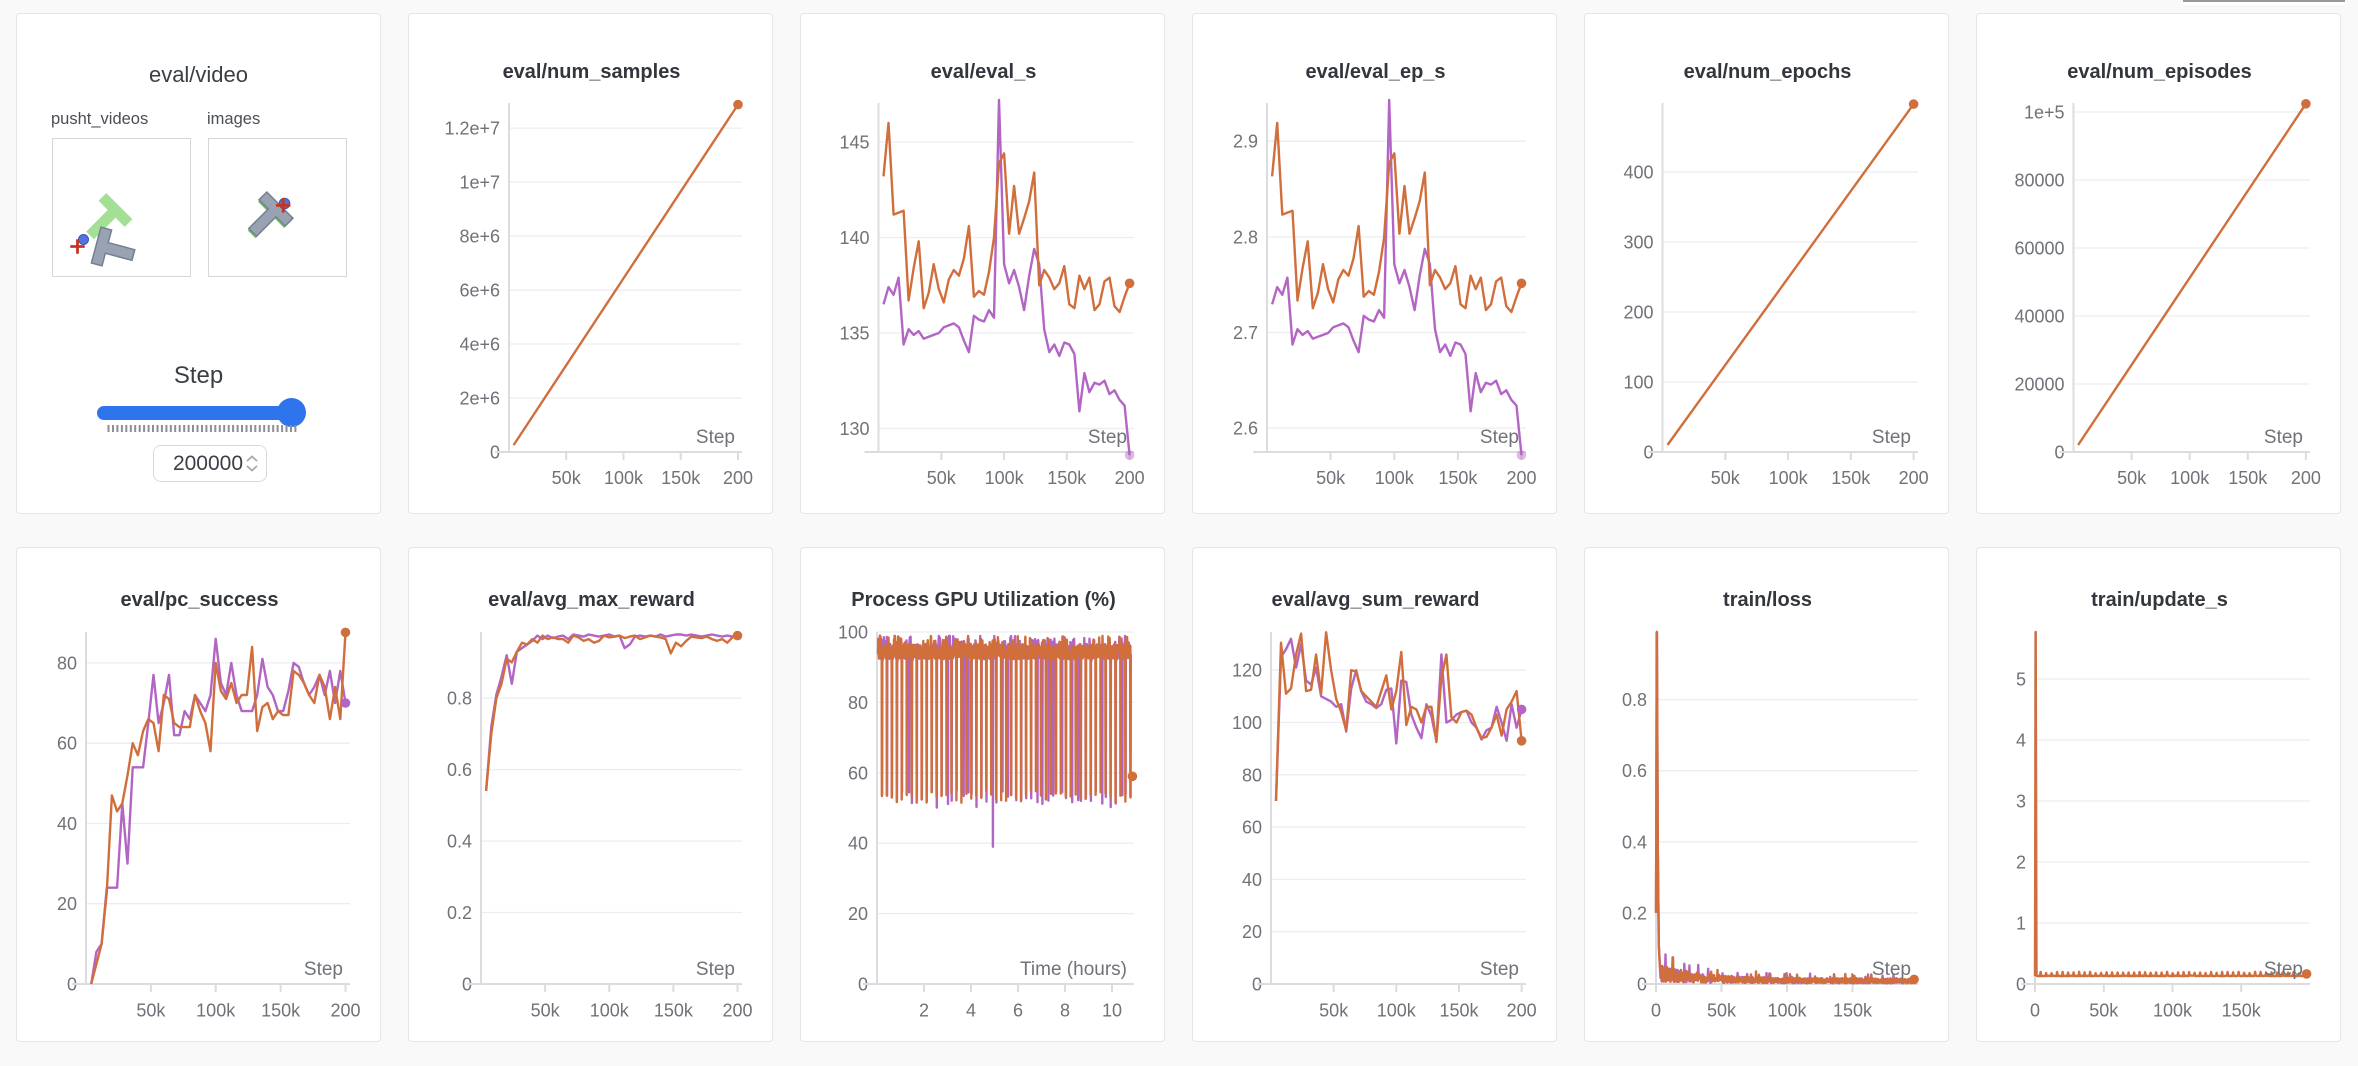  What do you see at coordinates (459, 842) in the screenshot?
I see `svg-text: 0.4` at bounding box center [459, 842].